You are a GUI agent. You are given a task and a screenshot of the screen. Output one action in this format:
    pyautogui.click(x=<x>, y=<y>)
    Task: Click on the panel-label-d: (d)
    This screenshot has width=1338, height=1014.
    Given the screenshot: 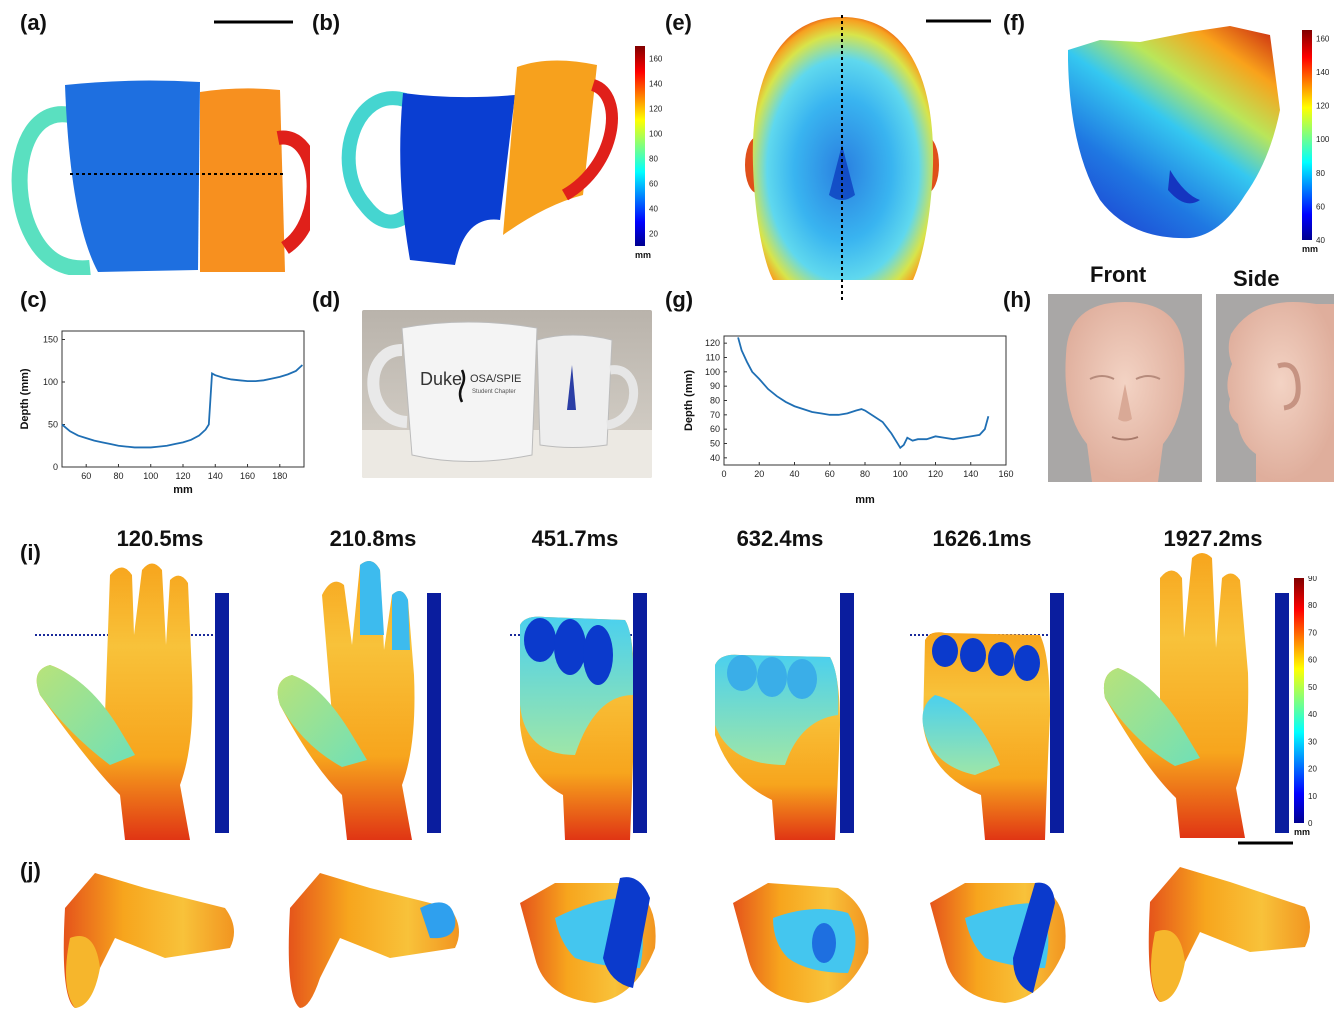 What is the action you would take?
    pyautogui.click(x=326, y=299)
    